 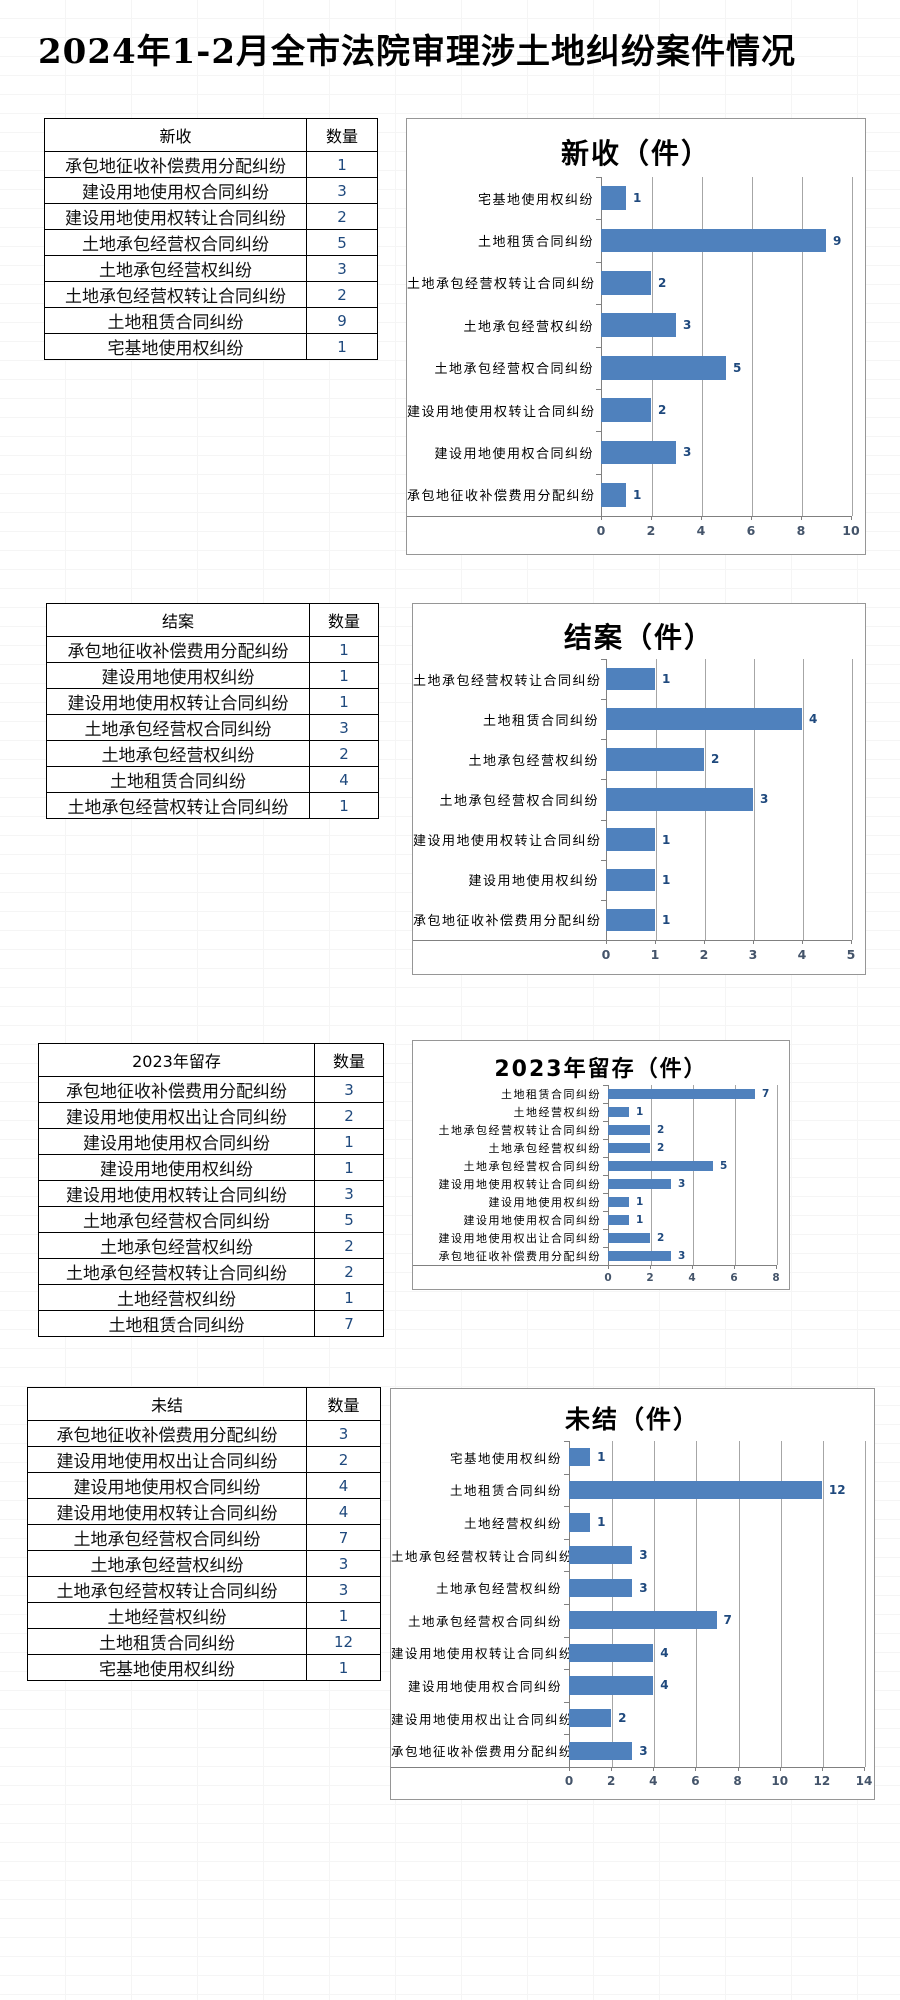 What do you see at coordinates (342, 320) in the screenshot?
I see `count-cell: 9` at bounding box center [342, 320].